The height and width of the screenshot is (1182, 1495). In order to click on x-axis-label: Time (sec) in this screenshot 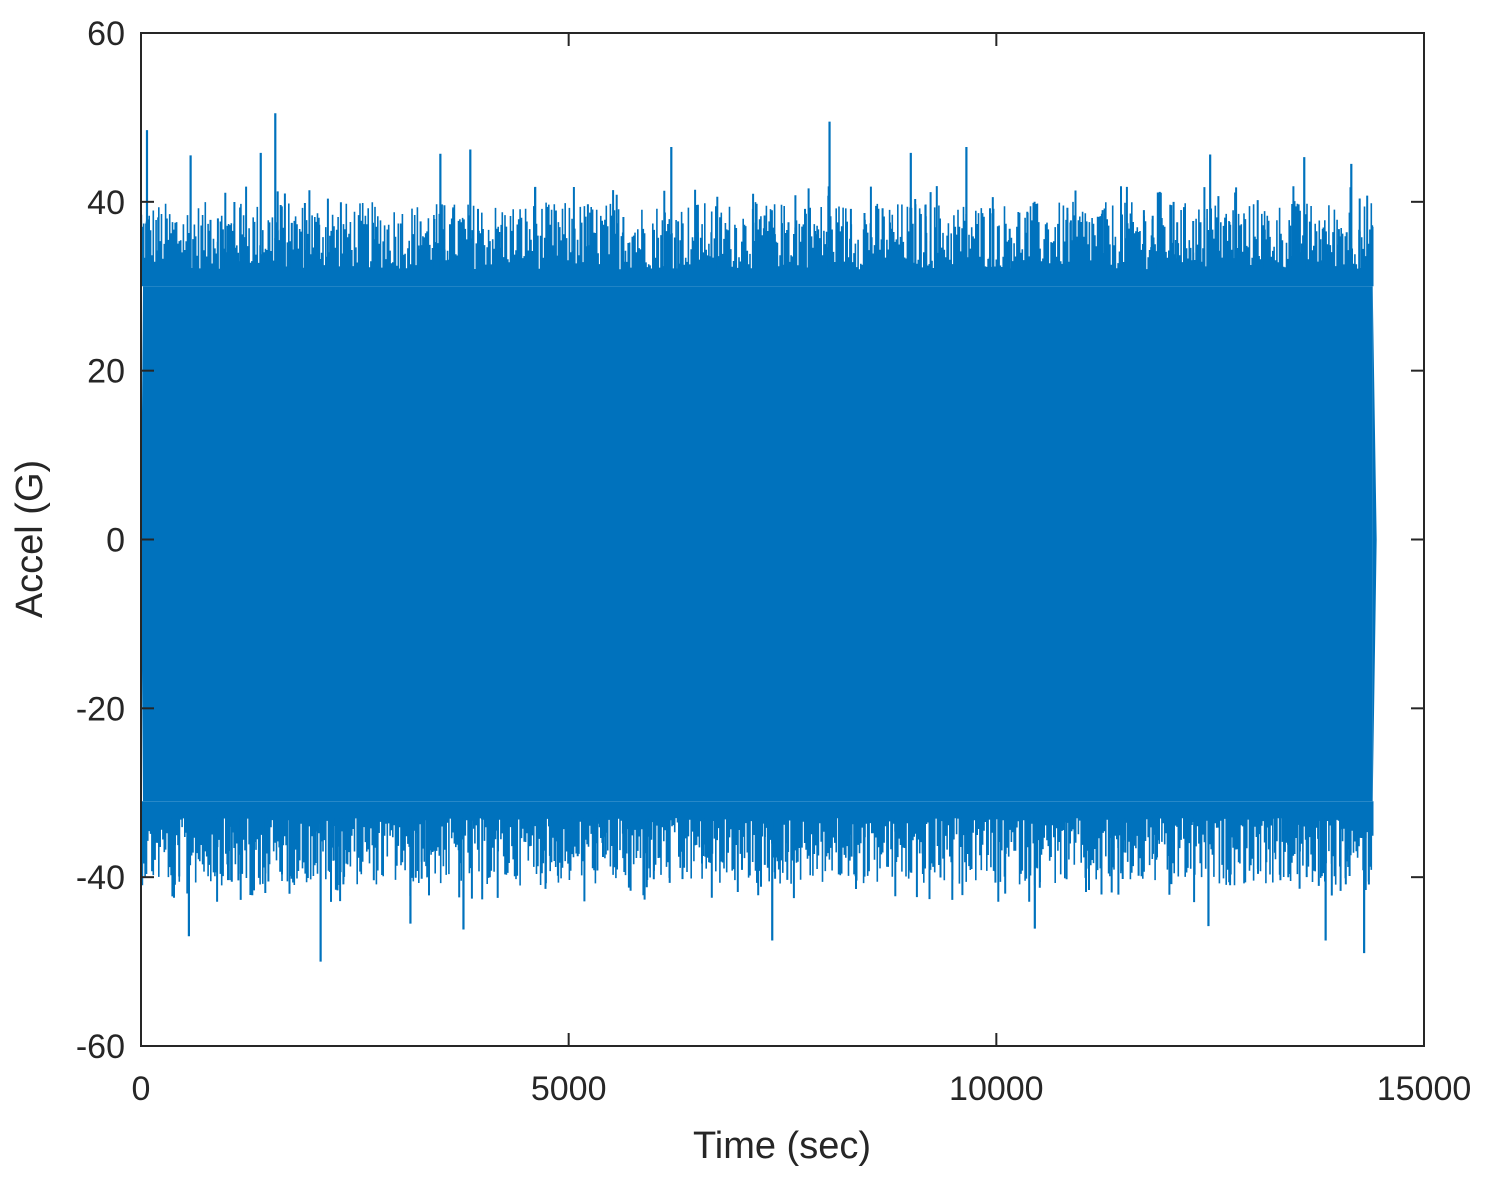, I will do `click(782, 1146)`.